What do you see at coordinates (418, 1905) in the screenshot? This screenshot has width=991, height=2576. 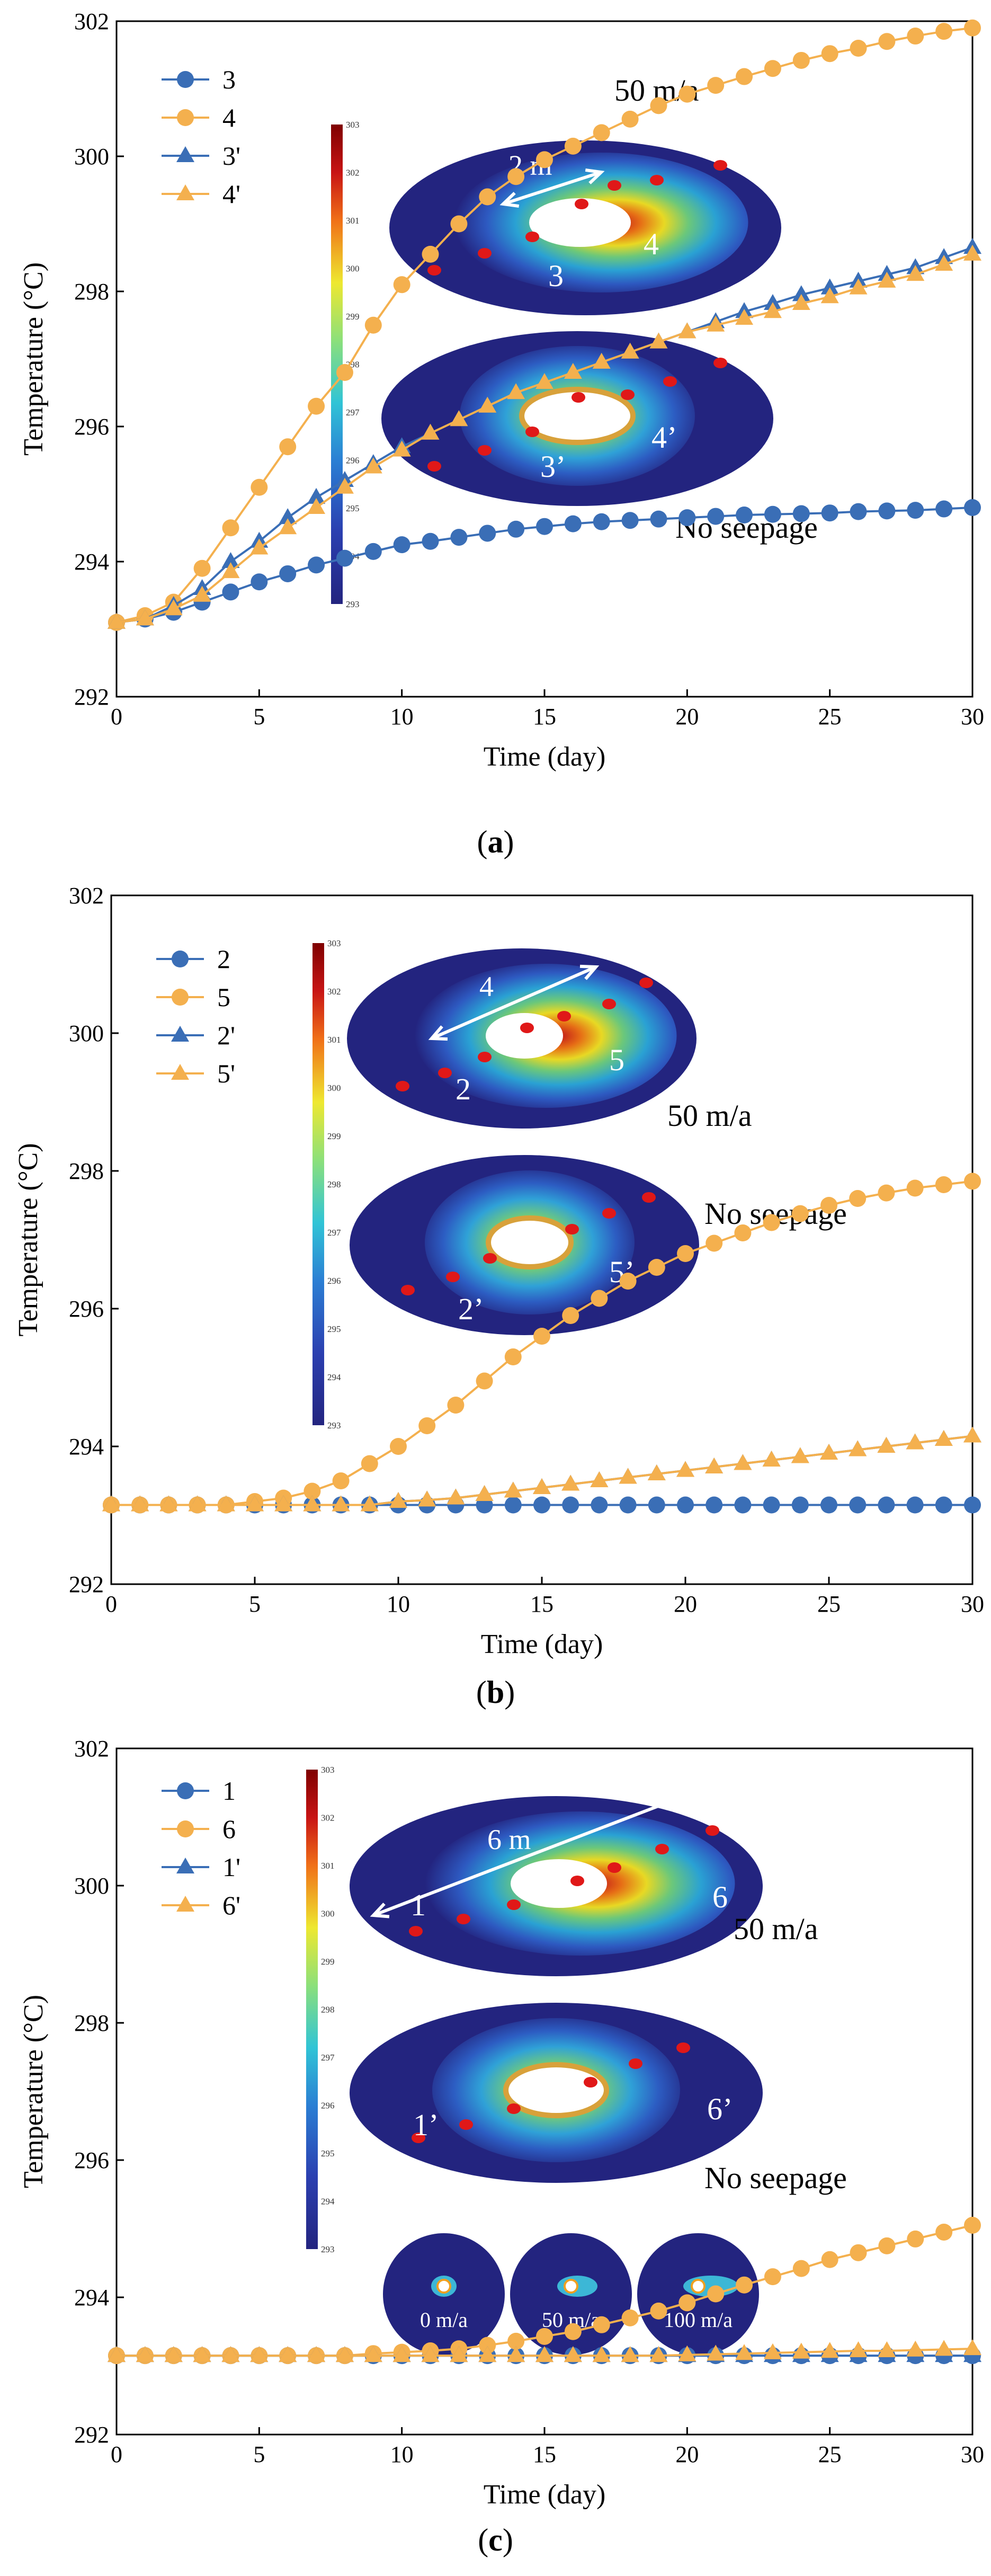 I see `point-label-left-top: 1` at bounding box center [418, 1905].